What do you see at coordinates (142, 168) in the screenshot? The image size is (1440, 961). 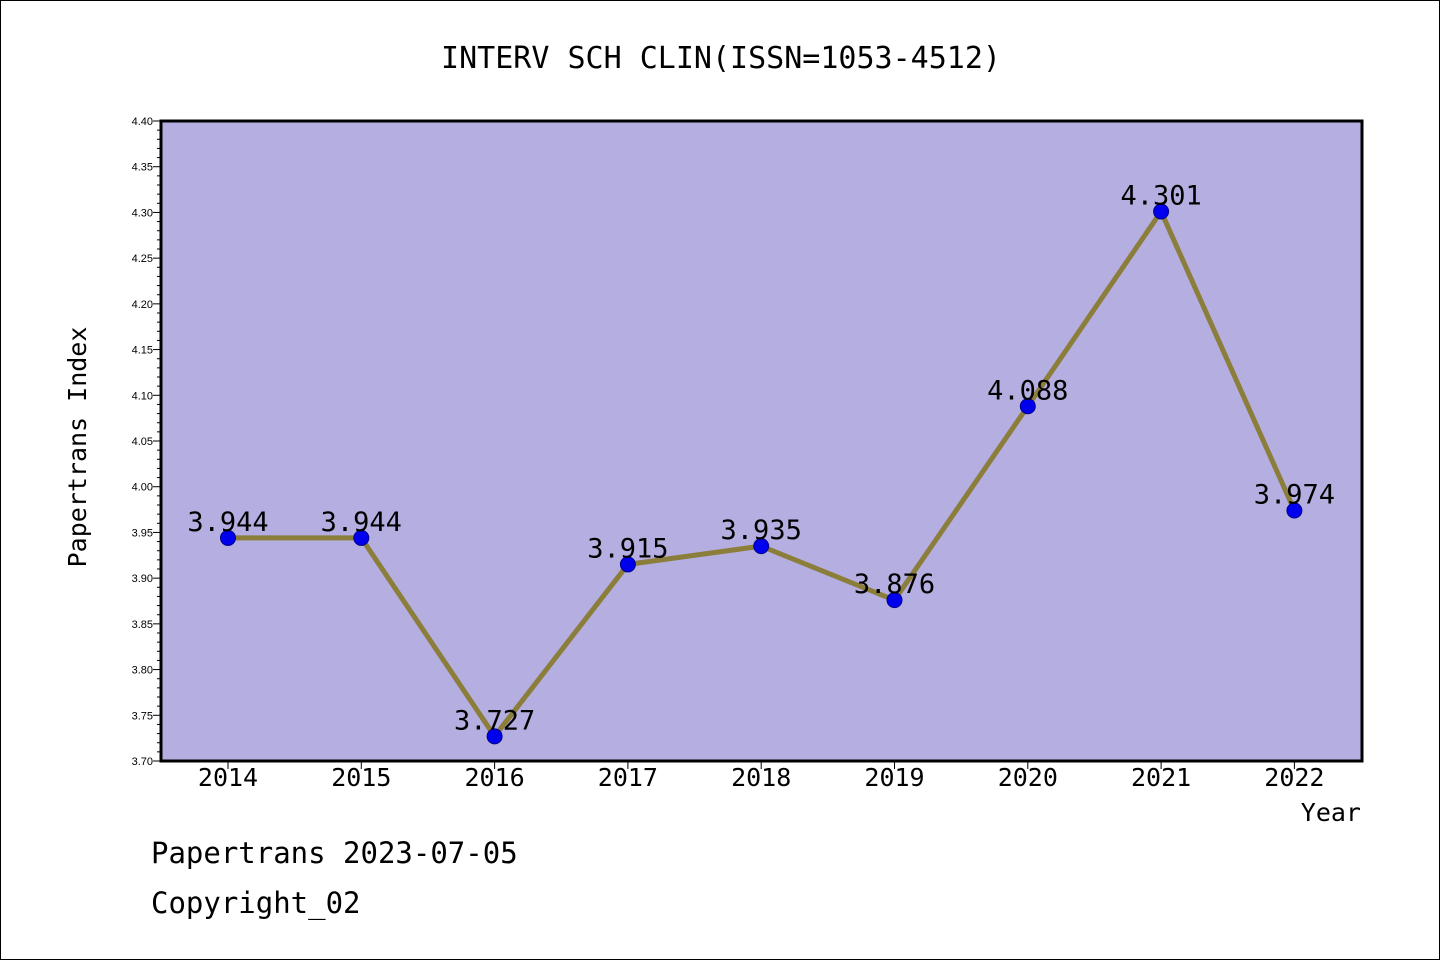 I see `y-tick-label: 4.35` at bounding box center [142, 168].